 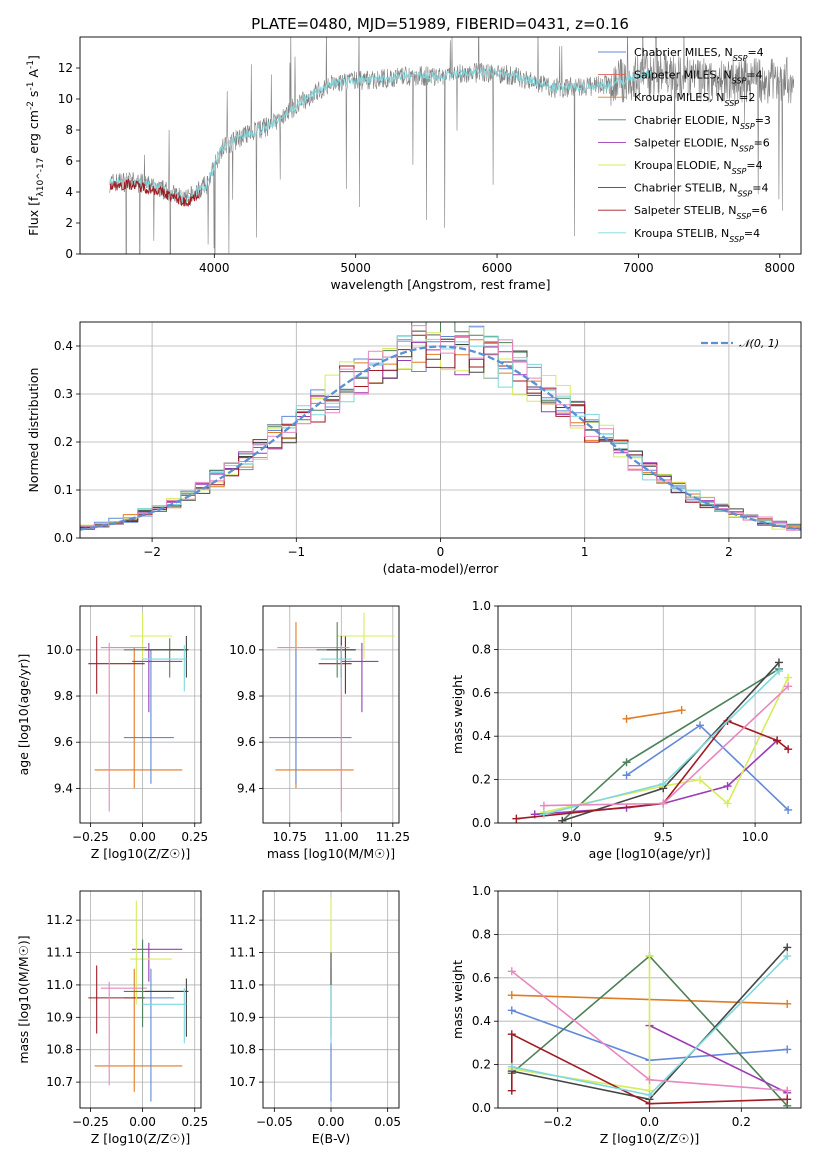 I want to click on x-tick-label: 9.0, so click(x=571, y=837).